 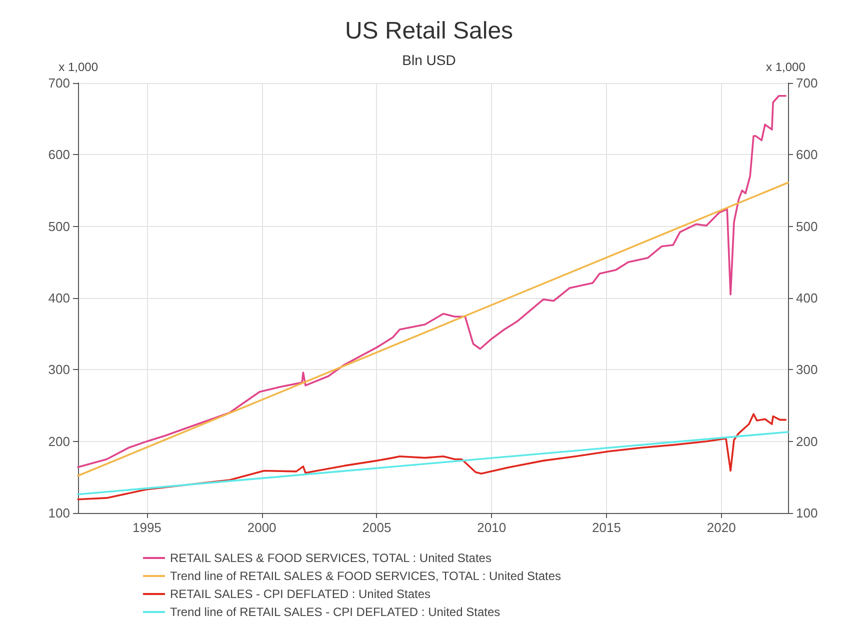 I want to click on y-axis-title: x 1,000, so click(x=78, y=67).